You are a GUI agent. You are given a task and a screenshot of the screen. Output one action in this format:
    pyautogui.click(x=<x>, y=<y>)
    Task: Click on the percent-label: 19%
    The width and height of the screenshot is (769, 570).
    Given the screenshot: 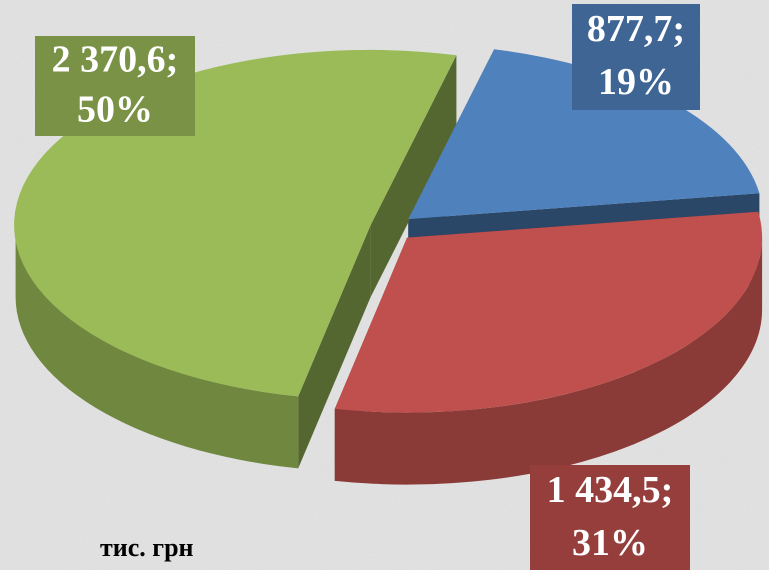 What is the action you would take?
    pyautogui.click(x=636, y=82)
    